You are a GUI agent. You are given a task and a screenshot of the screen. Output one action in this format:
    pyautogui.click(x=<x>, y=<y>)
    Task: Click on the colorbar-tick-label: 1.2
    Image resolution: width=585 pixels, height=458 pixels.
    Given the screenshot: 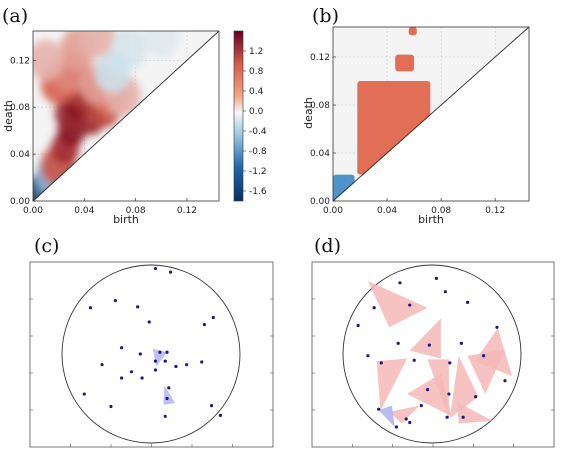 What is the action you would take?
    pyautogui.click(x=256, y=52)
    